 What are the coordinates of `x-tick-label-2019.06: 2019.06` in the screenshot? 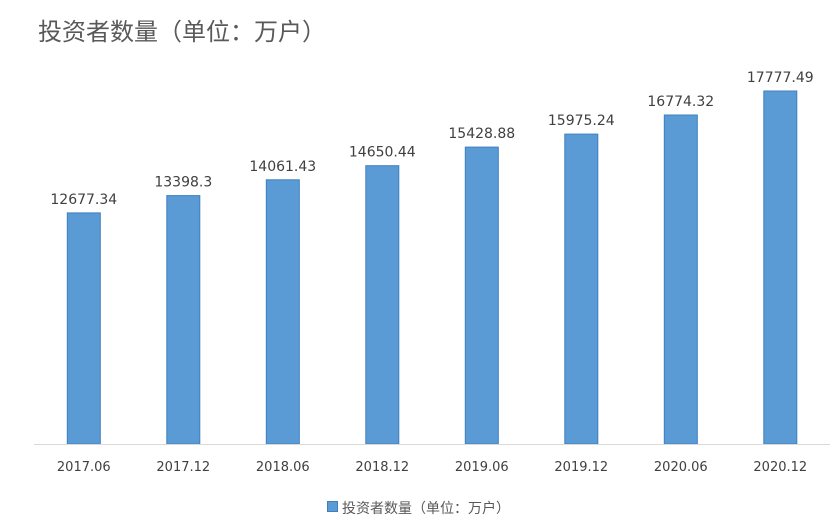 It's located at (482, 467).